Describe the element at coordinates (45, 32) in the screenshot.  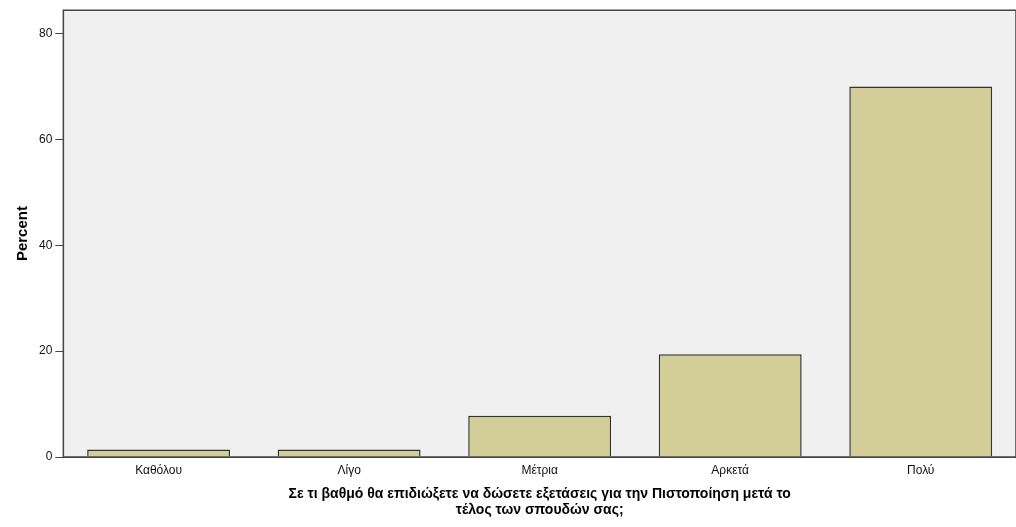
I see `y-tick-label: 80` at that location.